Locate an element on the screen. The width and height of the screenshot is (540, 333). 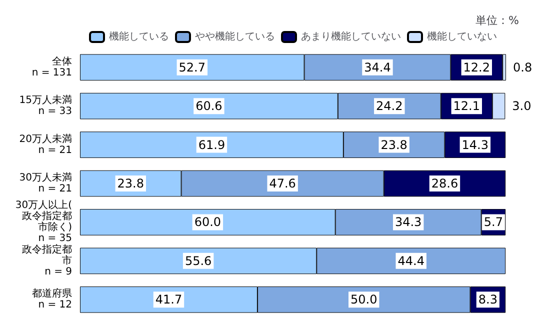
data-label: 8.3 is located at coordinates (488, 299).